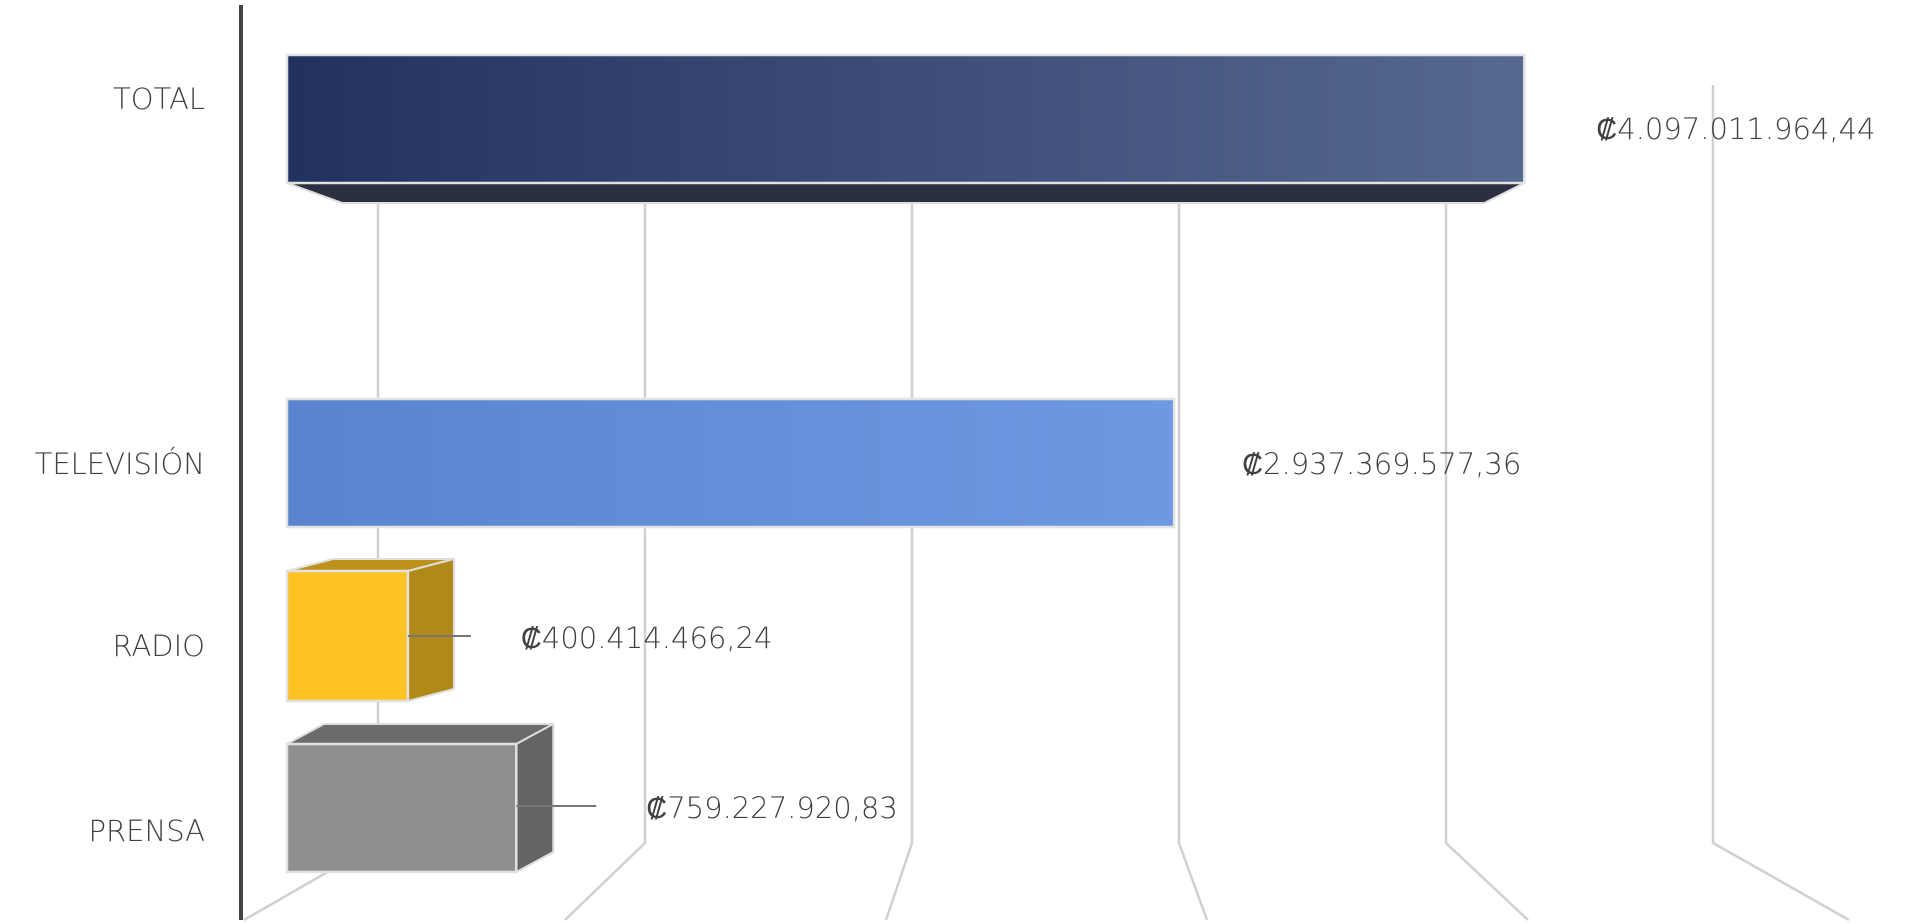 This screenshot has height=924, width=1910. Describe the element at coordinates (159, 99) in the screenshot. I see `category-label: TOTAL` at that location.